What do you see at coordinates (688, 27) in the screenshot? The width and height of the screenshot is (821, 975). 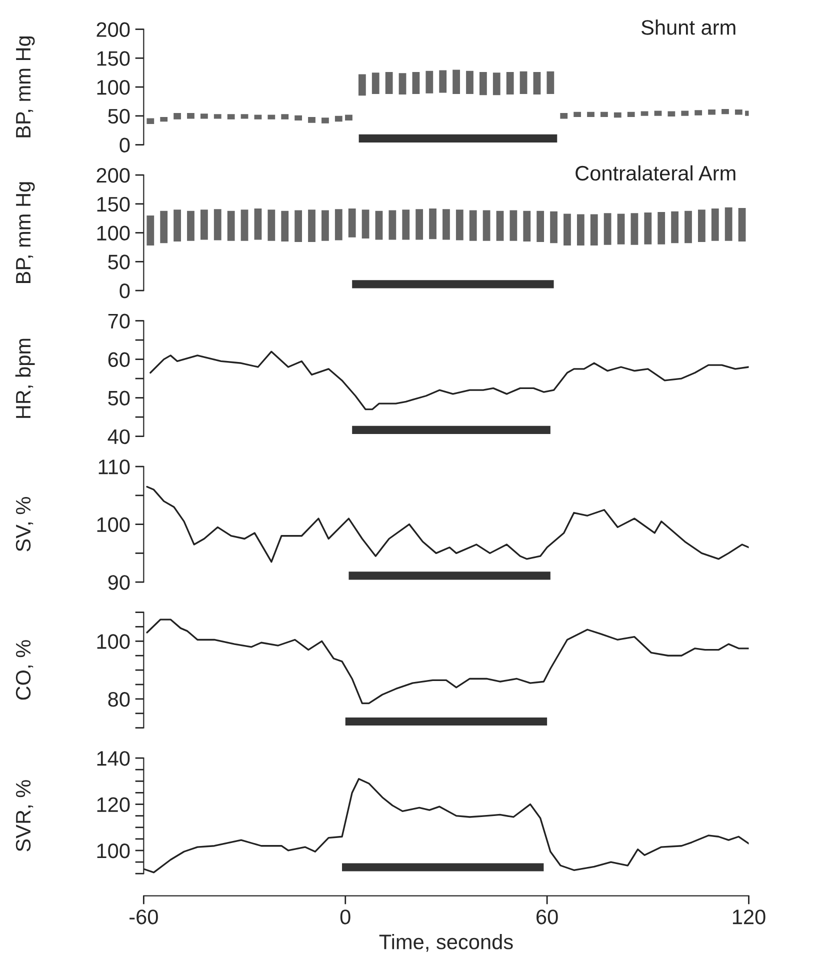 I see `chart-title: Shunt arm` at bounding box center [688, 27].